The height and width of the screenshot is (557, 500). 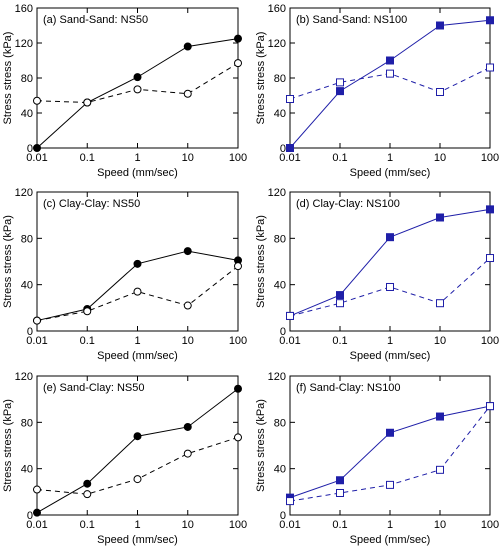 What do you see at coordinates (348, 204) in the screenshot?
I see `panel-title: (d) Clay-Clay: NS100` at bounding box center [348, 204].